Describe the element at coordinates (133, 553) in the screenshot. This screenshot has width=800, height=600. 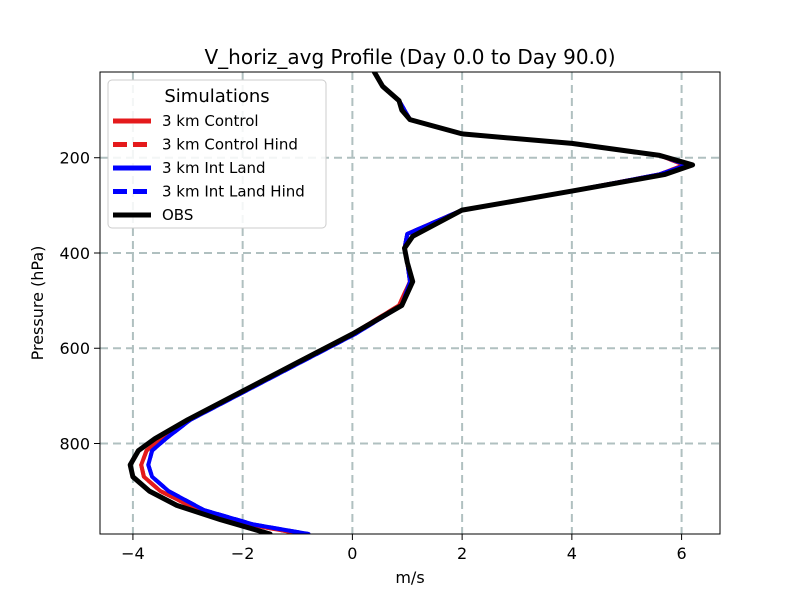
I see `x-tick-label: −4` at that location.